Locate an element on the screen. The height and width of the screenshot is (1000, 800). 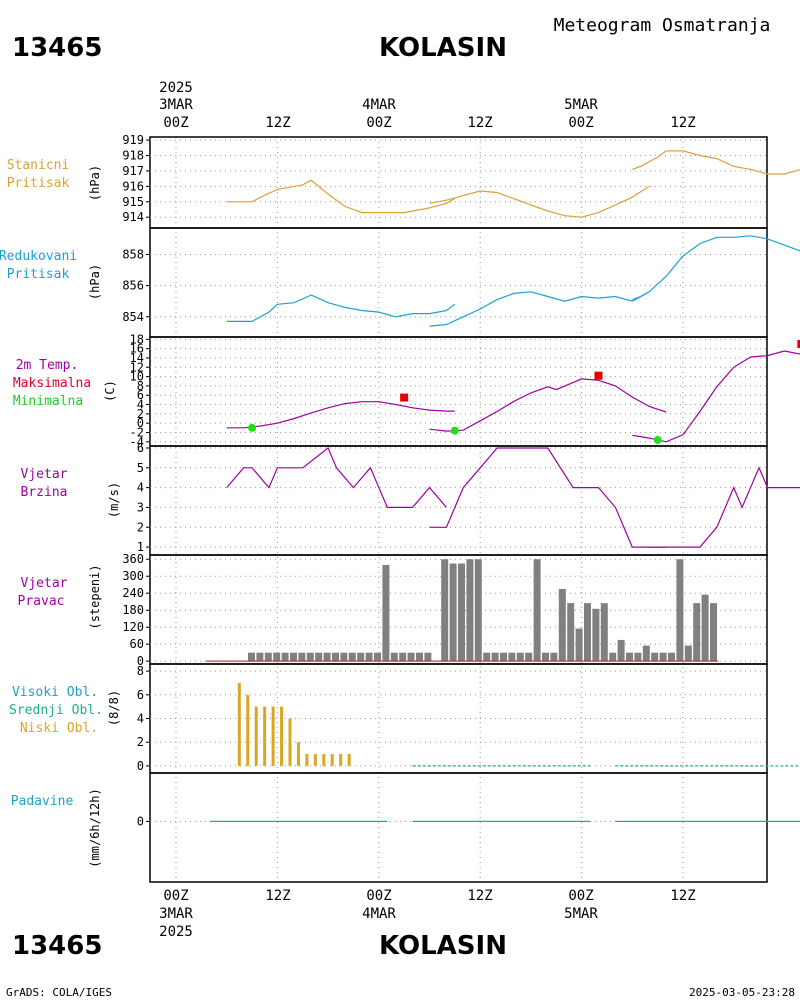
bottom-hour-5: 12Z is located at coordinates (682, 896).